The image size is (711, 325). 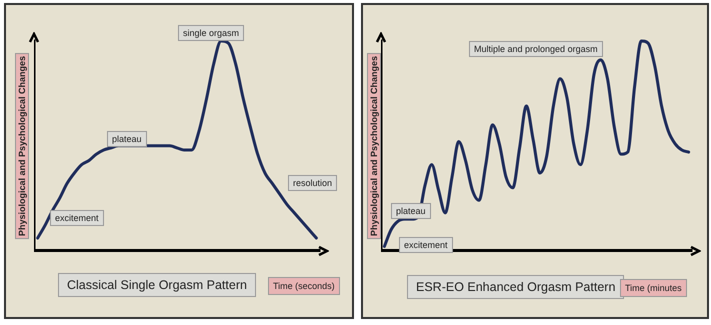 What do you see at coordinates (515, 287) in the screenshot?
I see `text: ESR-EO Enhanced Orgasm Pattern` at bounding box center [515, 287].